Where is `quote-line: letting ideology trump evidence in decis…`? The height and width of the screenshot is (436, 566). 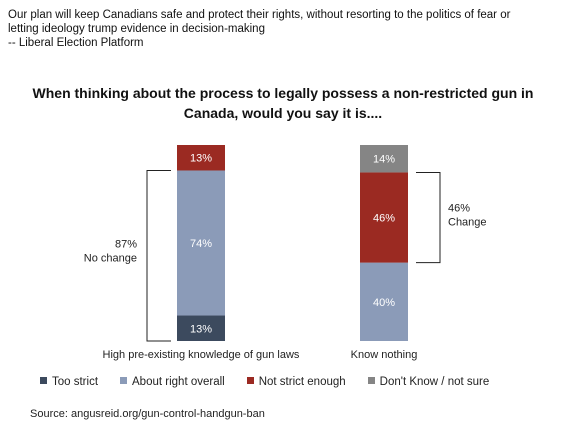
quote-line: letting ideology trump evidence in decis… is located at coordinates (136, 29).